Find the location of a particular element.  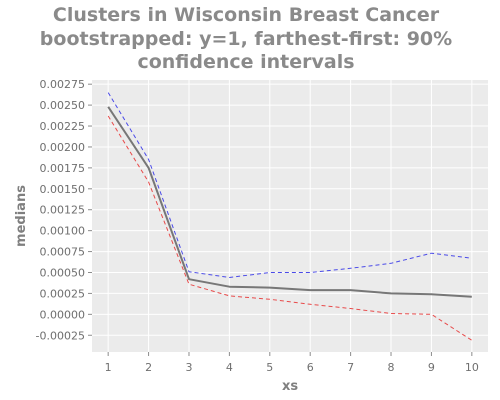

x-tick-label: 2 is located at coordinates (148, 367).